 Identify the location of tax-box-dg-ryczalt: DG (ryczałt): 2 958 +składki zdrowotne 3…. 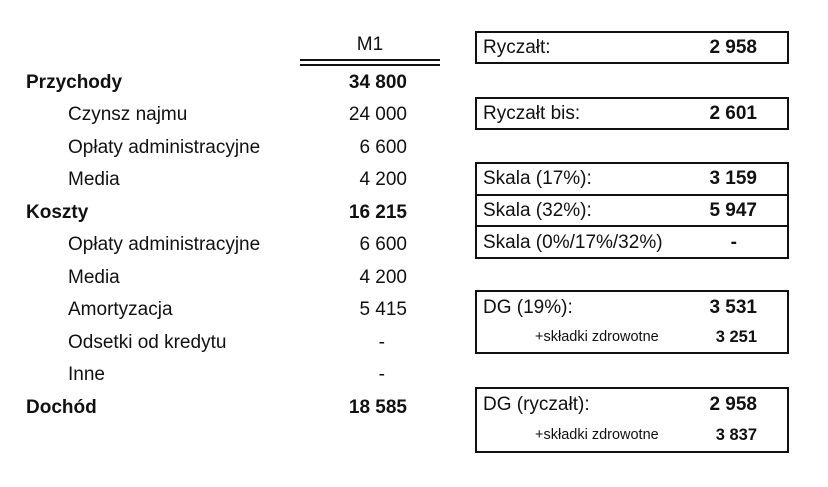
(632, 420).